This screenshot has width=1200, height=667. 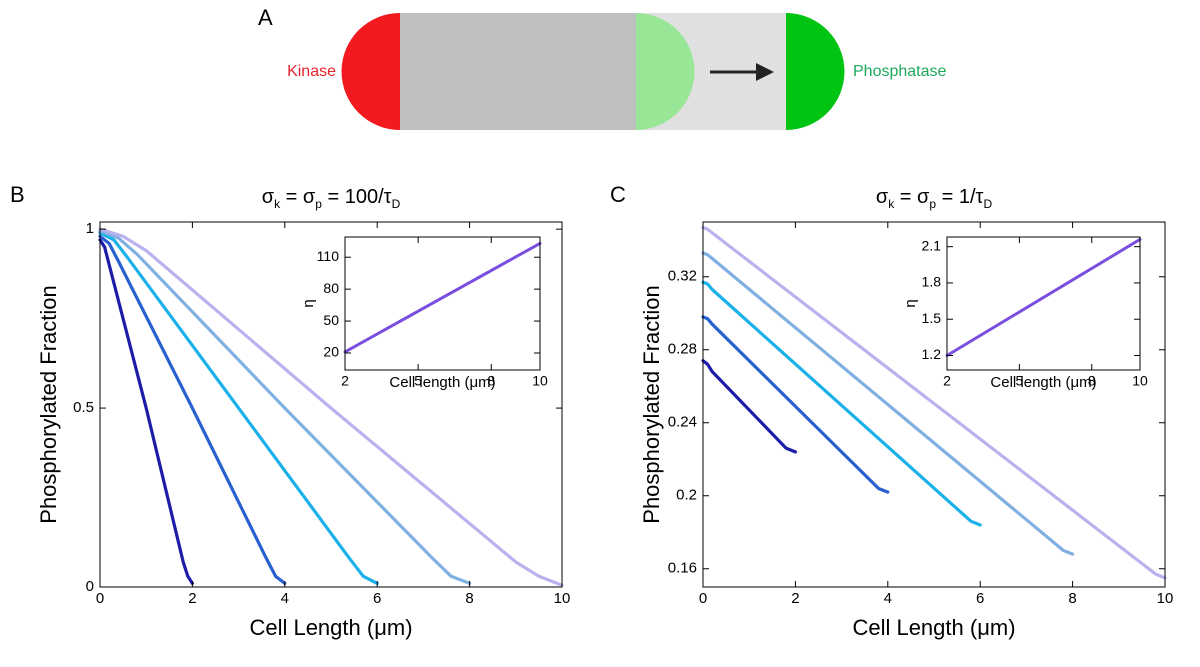 I want to click on y-tick-label: 0.5, so click(x=83, y=407).